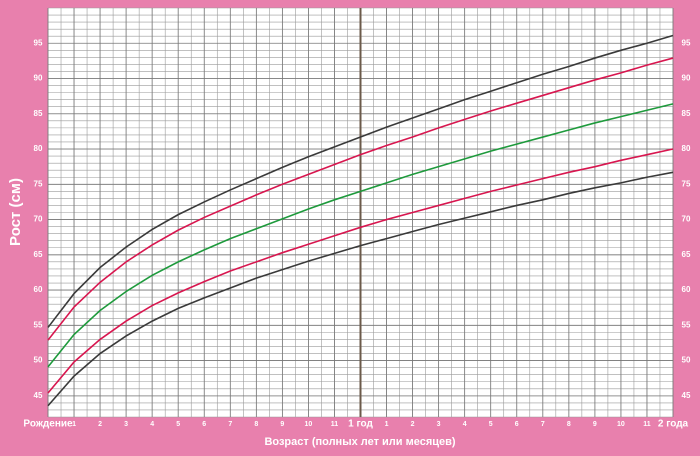 Image resolution: width=700 pixels, height=456 pixels. What do you see at coordinates (15, 212) in the screenshot?
I see `y-axis-title: Рост (см)` at bounding box center [15, 212].